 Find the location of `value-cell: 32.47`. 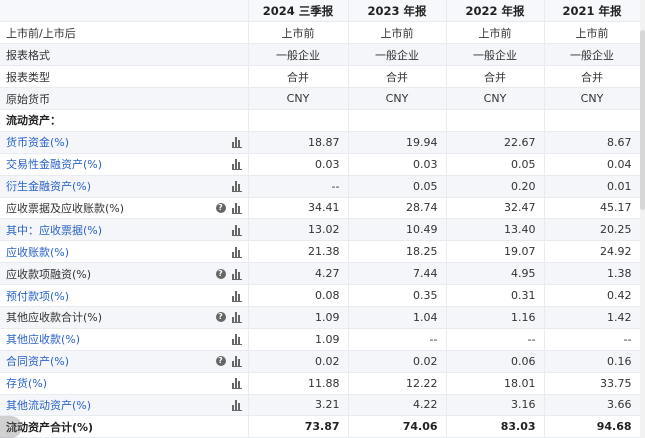

value-cell: 32.47 is located at coordinates (495, 208).